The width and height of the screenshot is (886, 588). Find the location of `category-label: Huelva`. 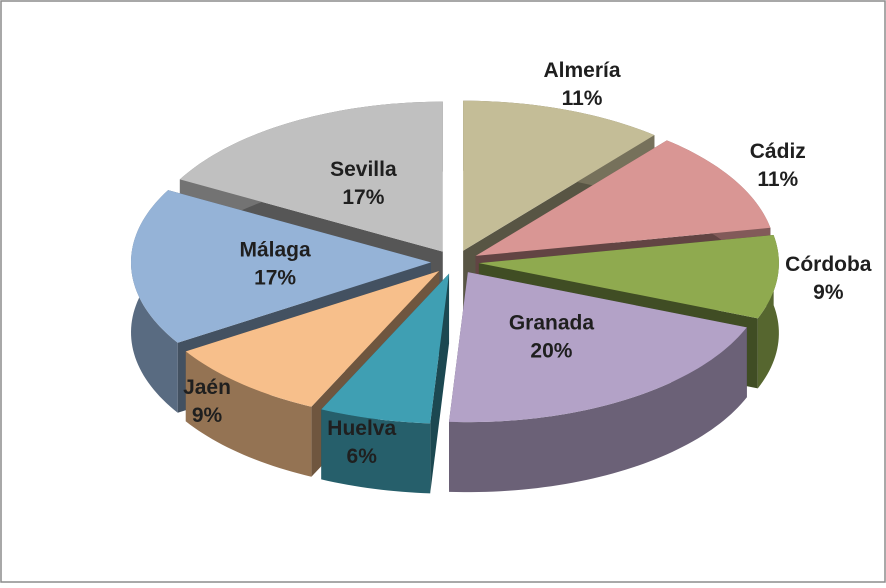

category-label: Huelva is located at coordinates (361, 428).